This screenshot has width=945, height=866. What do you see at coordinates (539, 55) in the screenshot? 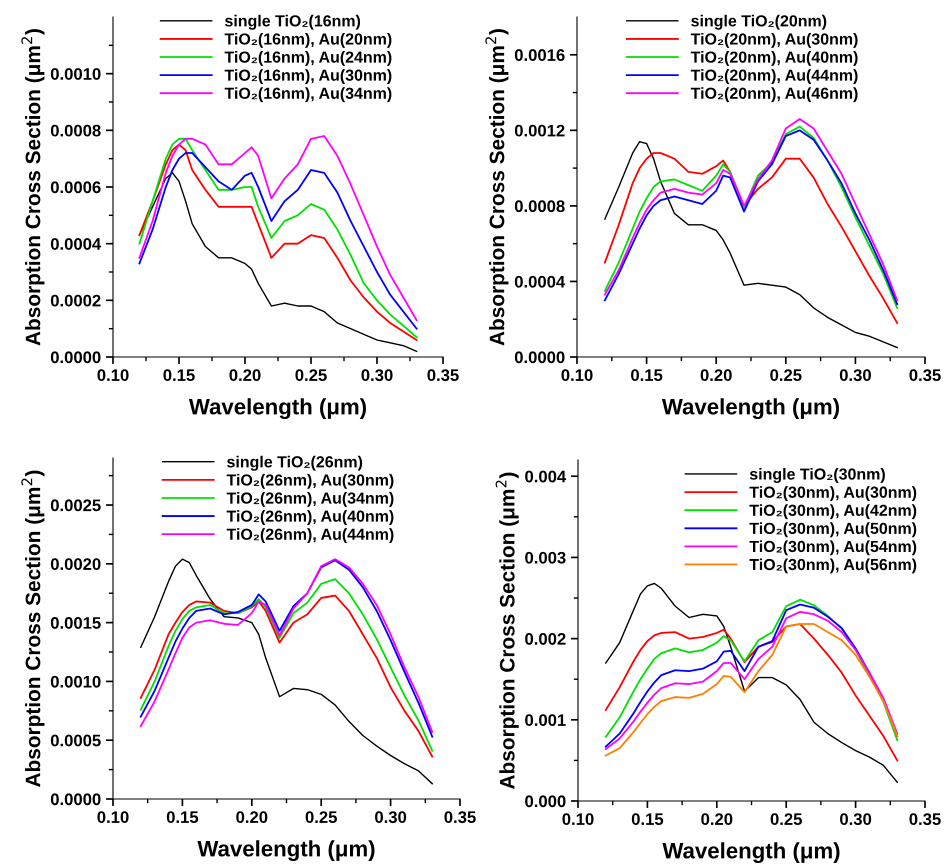
I see `y-tick-label: 0.0016` at bounding box center [539, 55].